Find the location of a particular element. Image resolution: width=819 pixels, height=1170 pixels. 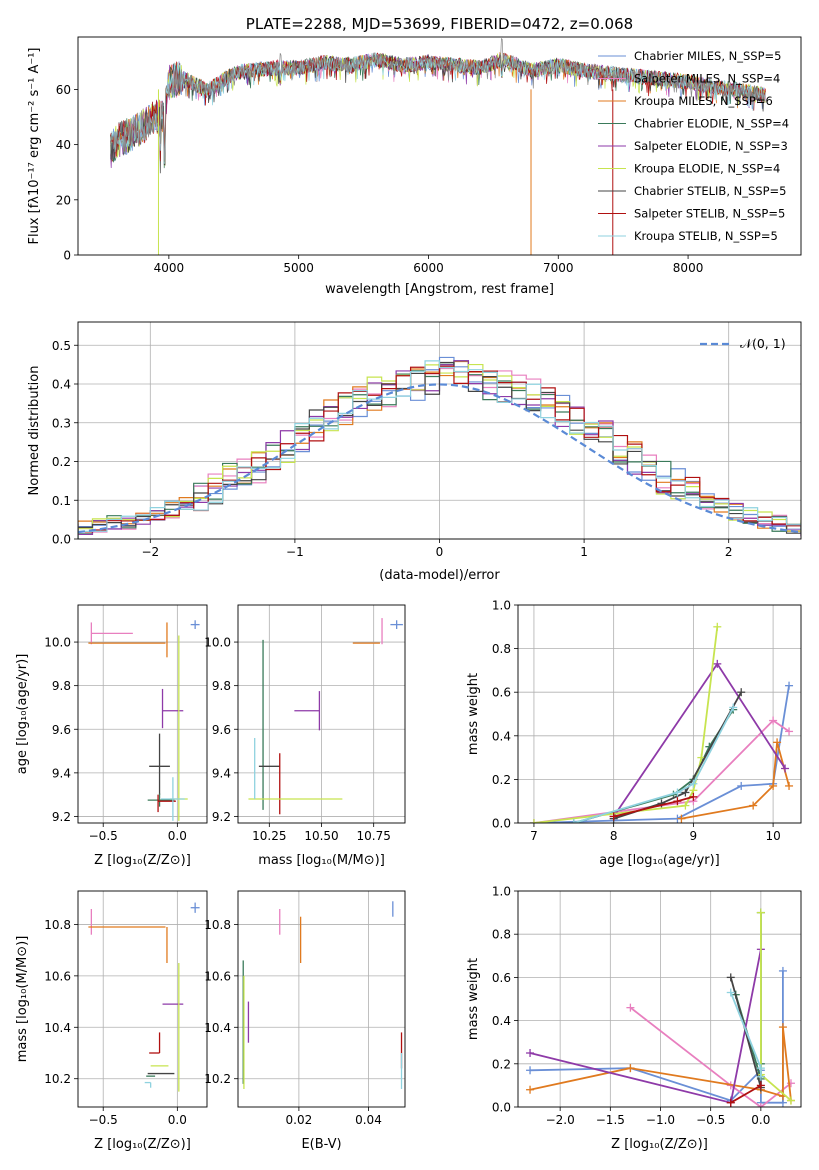

x-tick-label: 10.50 is located at coordinates (321, 836).